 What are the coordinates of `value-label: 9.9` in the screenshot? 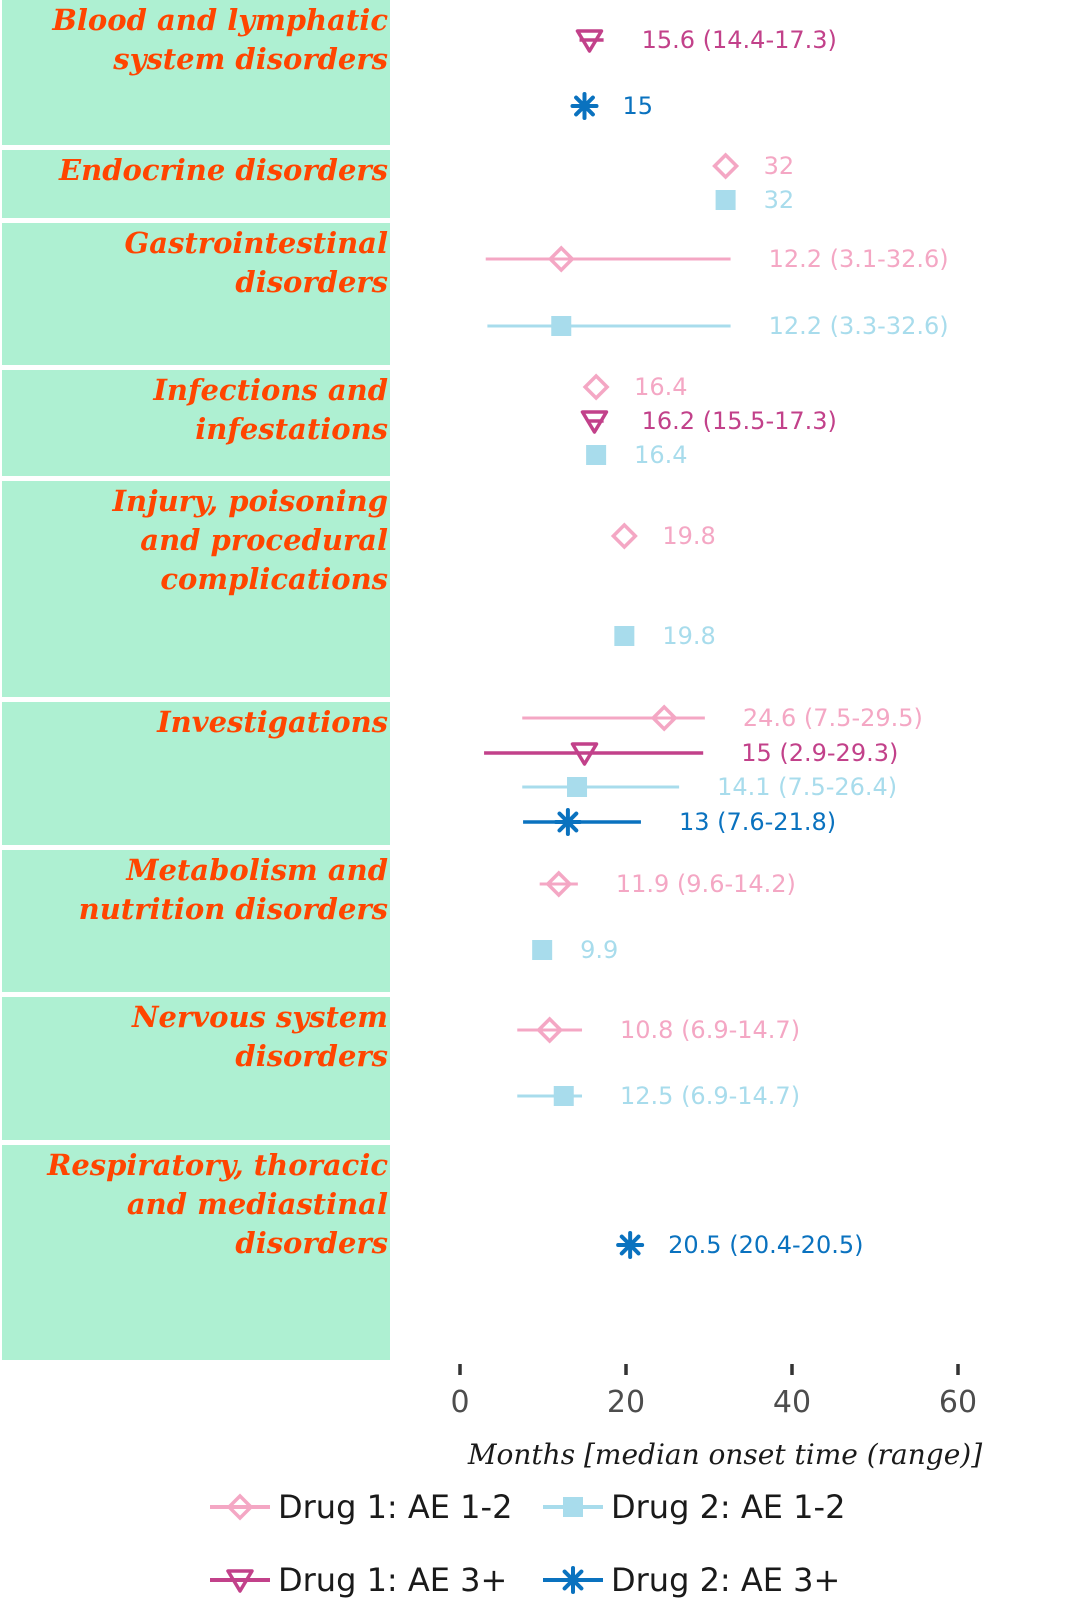 It's located at (599, 950).